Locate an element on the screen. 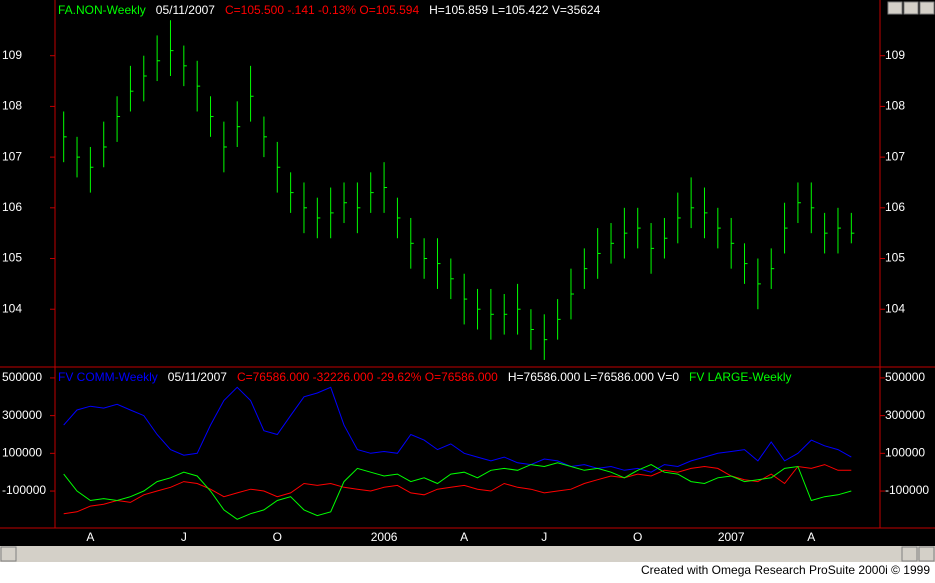  y-tick-label-right: 500000 is located at coordinates (905, 377).